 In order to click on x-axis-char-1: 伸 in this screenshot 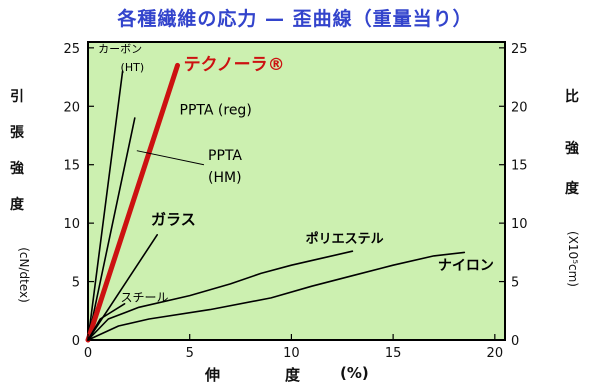, I will do `click(213, 375)`.